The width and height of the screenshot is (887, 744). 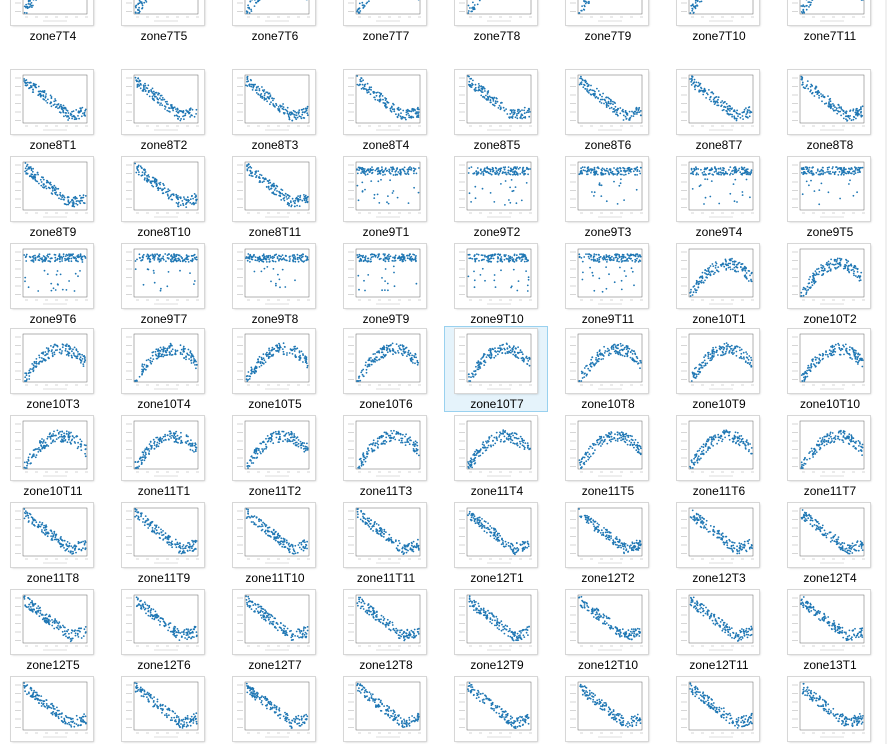 What do you see at coordinates (52, 110) in the screenshot?
I see `file-icon-item: zone8T1` at bounding box center [52, 110].